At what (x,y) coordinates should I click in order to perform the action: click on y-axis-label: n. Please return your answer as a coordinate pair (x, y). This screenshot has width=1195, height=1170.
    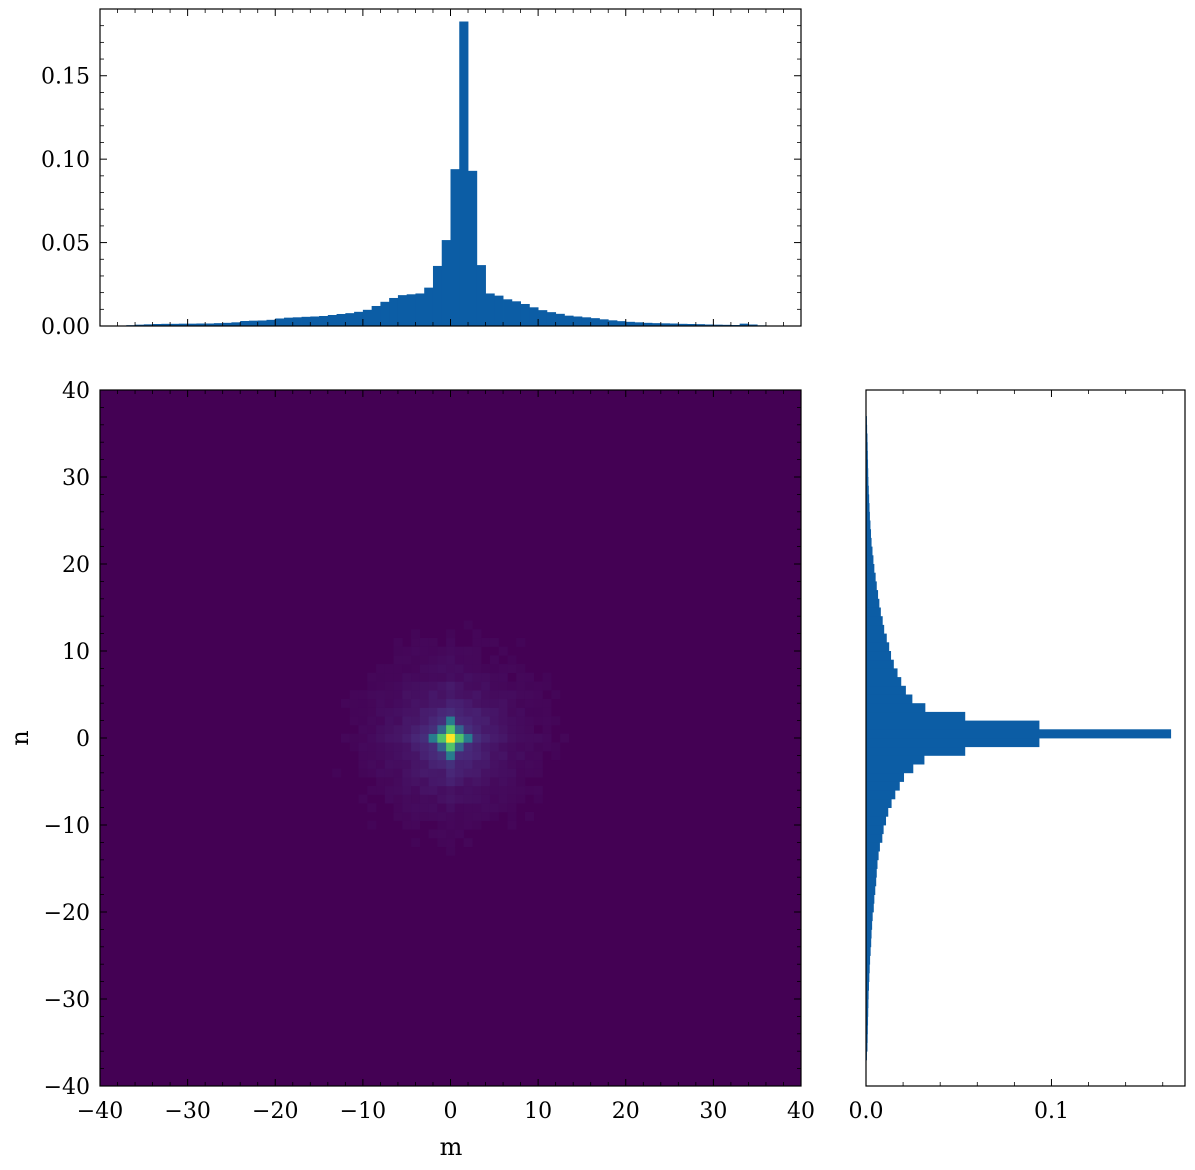
    Looking at the image, I should click on (20, 737).